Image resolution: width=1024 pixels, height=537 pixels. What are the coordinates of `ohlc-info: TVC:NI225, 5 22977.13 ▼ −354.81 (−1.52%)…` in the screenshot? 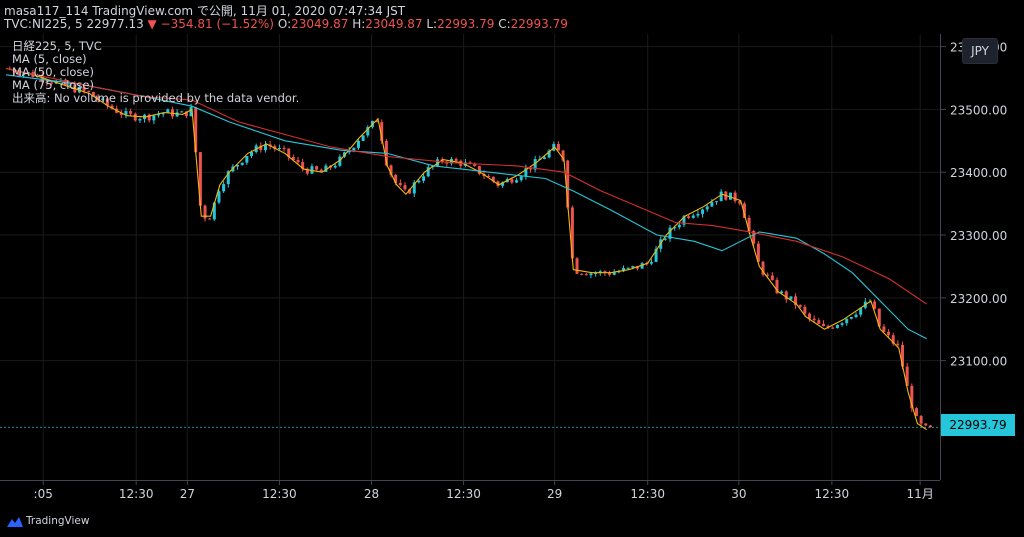 It's located at (286, 24).